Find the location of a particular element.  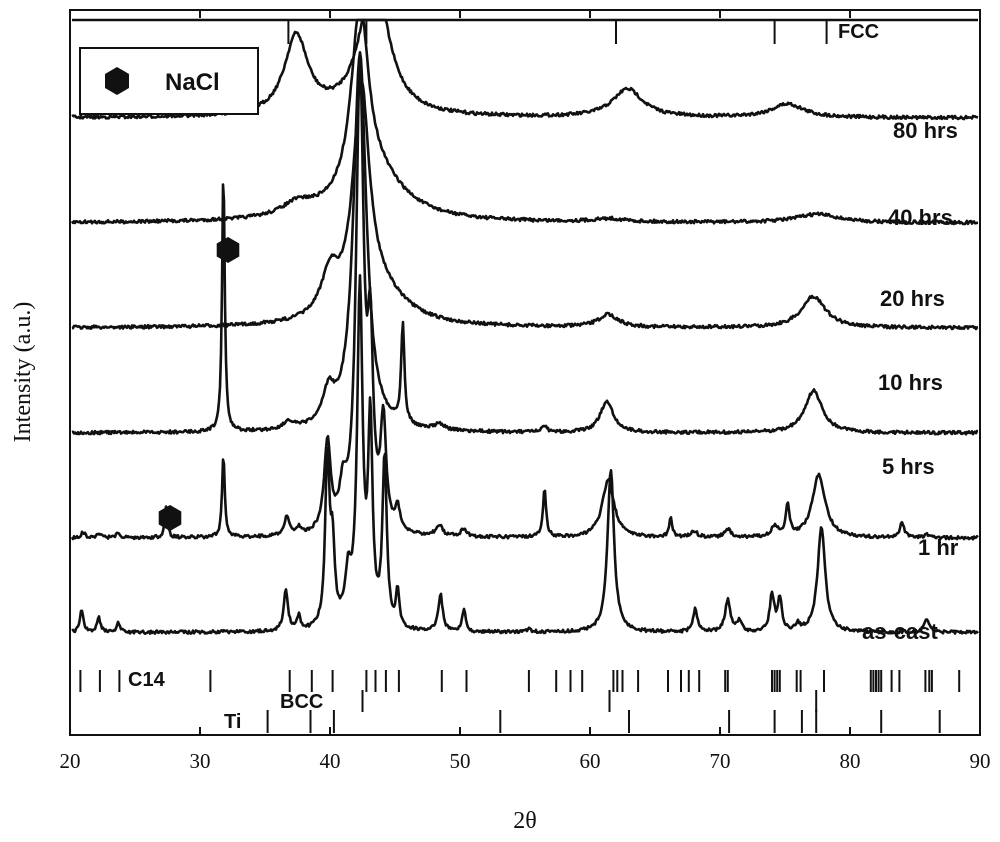

hexagon-icon is located at coordinates (117, 81).